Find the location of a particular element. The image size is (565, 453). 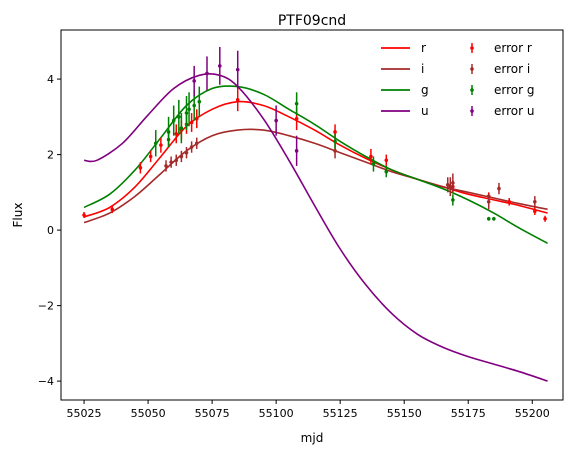

error-series-error-i is located at coordinates (350, 173).